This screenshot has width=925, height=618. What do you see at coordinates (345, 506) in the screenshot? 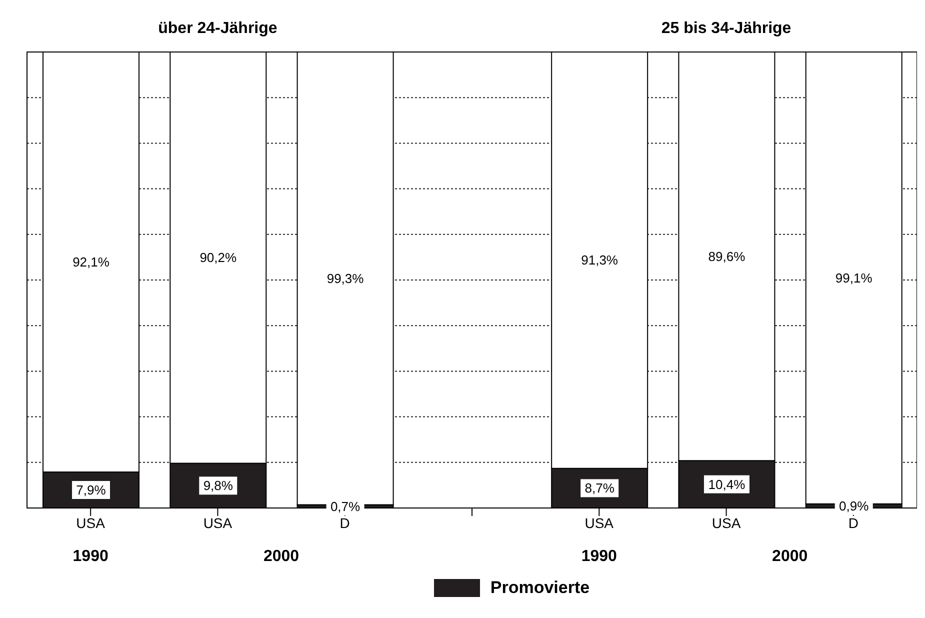
I see `data-label: 0,7%` at bounding box center [345, 506].